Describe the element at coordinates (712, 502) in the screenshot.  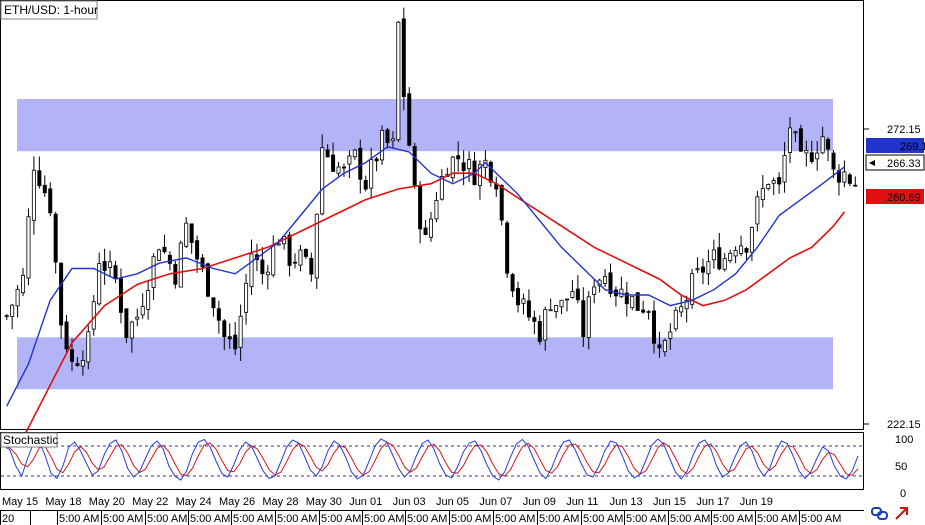
I see `date-label: Jun 17` at that location.